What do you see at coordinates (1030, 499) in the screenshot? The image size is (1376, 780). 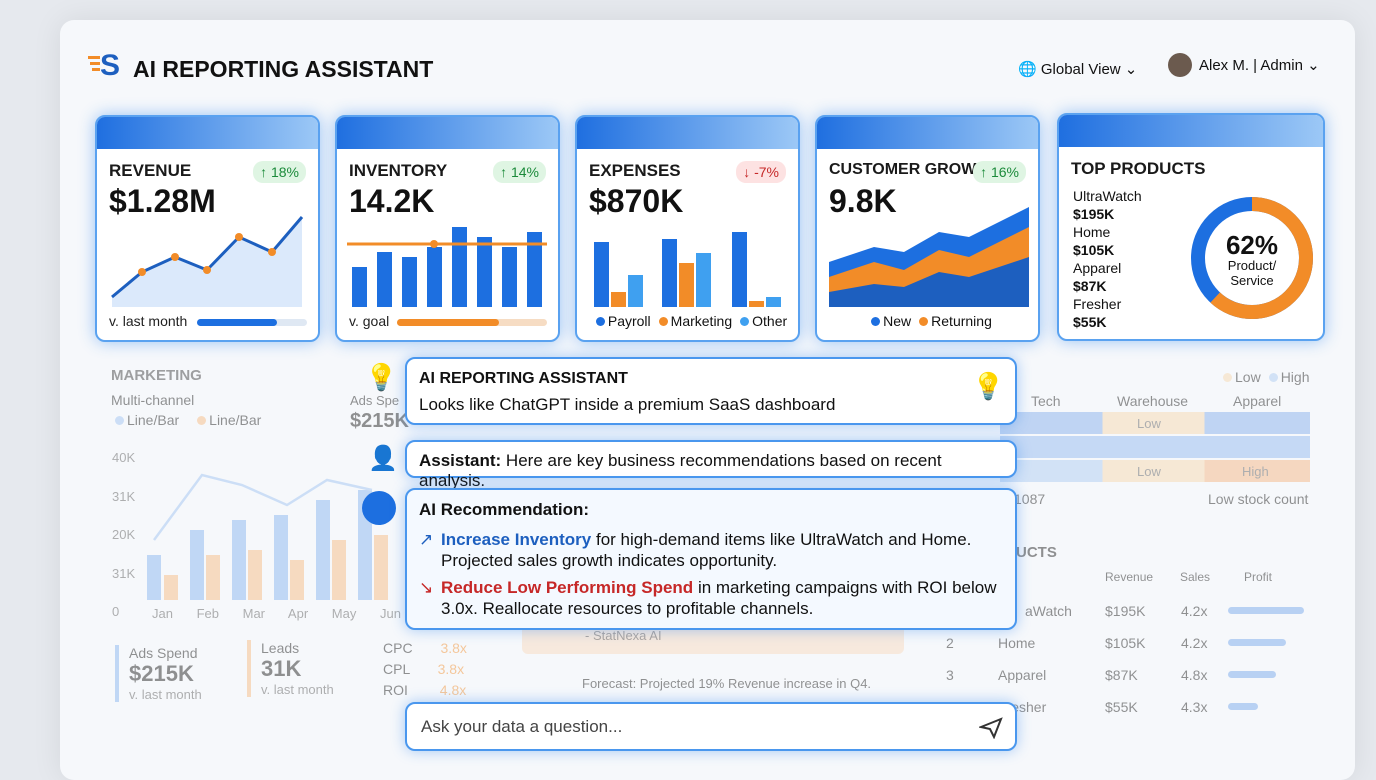 I see `footer-left: 1087` at bounding box center [1030, 499].